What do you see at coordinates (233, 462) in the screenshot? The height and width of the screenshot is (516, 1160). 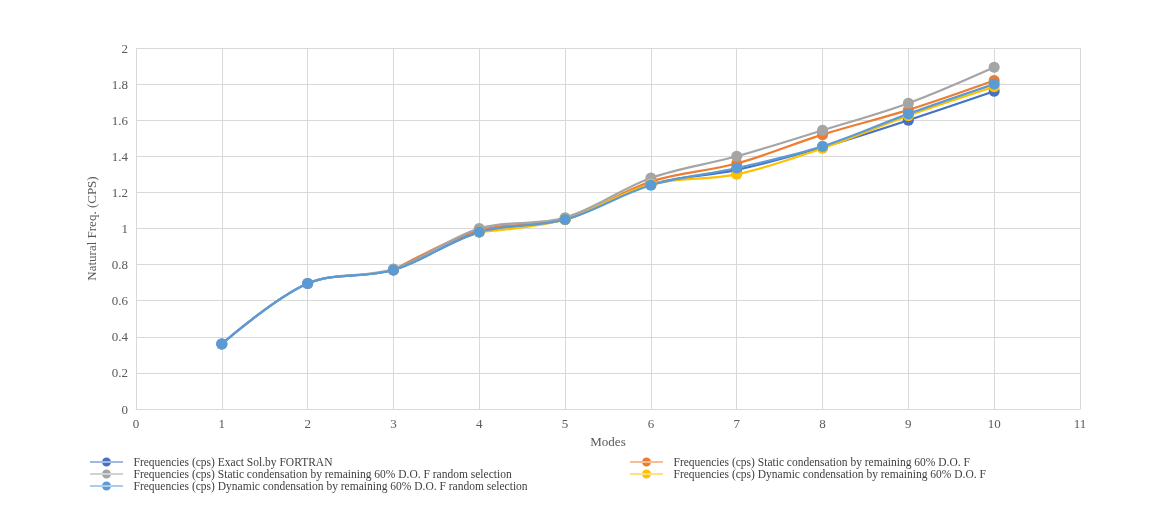 I see `legend-label: Frequencies (cps) Exact Sol.by FORTRAN` at bounding box center [233, 462].